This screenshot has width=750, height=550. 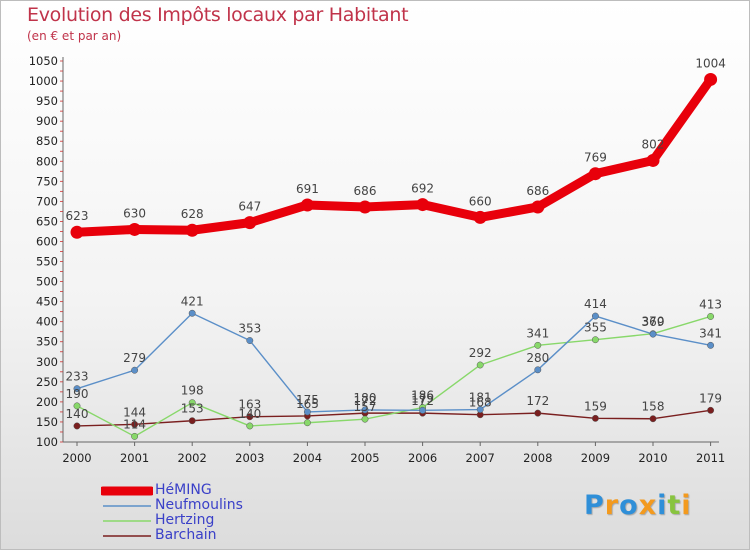 What do you see at coordinates (47, 322) in the screenshot?
I see `y-tick-label: 400` at bounding box center [47, 322].